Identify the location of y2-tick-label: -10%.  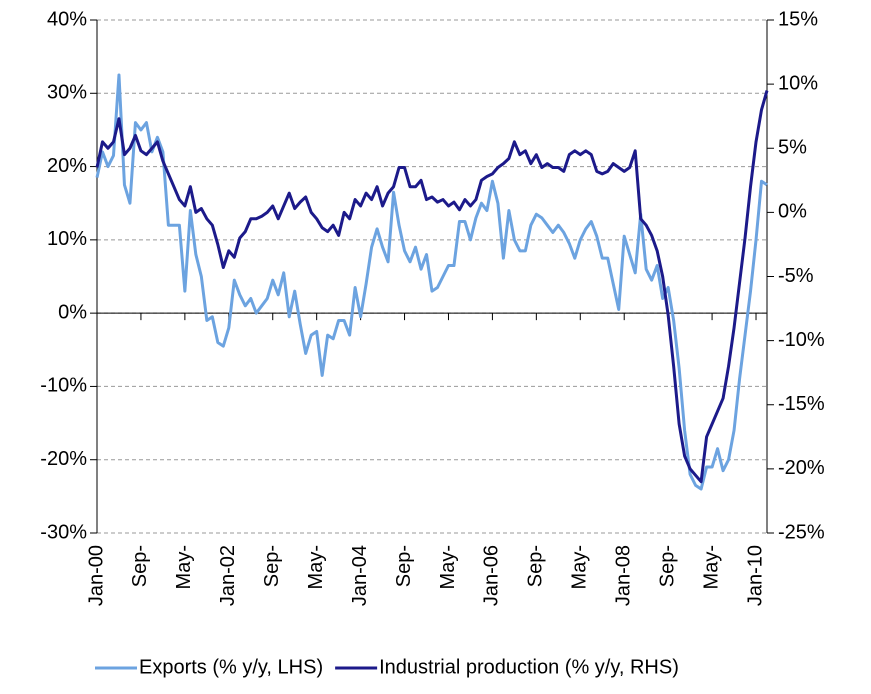
(801, 340).